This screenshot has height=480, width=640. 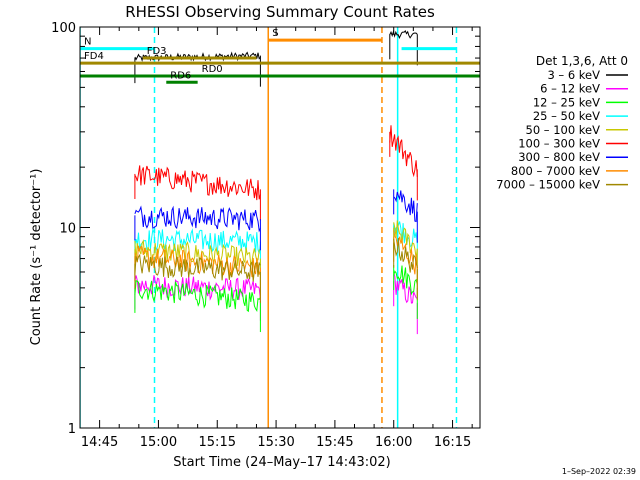 What do you see at coordinates (555, 171) in the screenshot?
I see `legend-label: 800 – 7000 keV` at bounding box center [555, 171].